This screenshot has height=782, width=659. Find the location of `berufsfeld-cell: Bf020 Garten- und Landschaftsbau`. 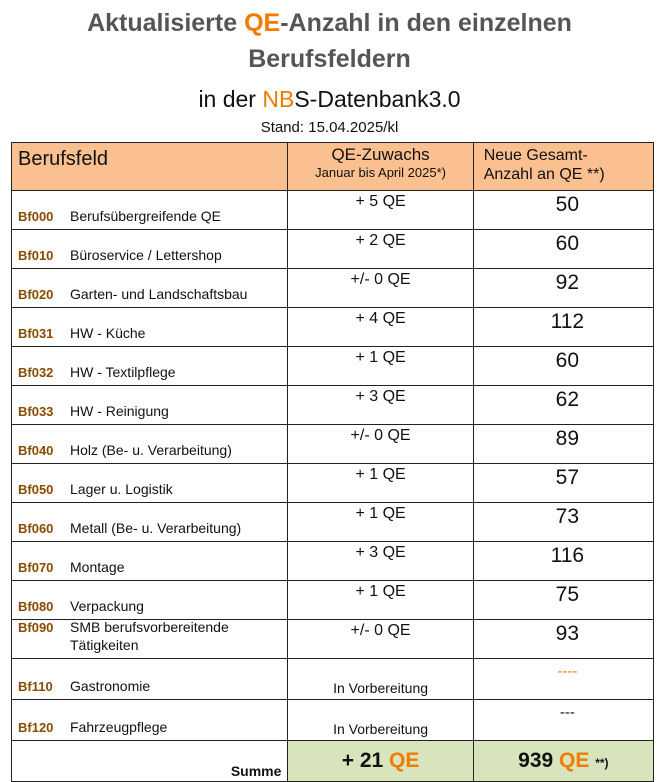

berufsfeld-cell: Bf020 Garten- und Landschaftsbau is located at coordinates (149, 288).